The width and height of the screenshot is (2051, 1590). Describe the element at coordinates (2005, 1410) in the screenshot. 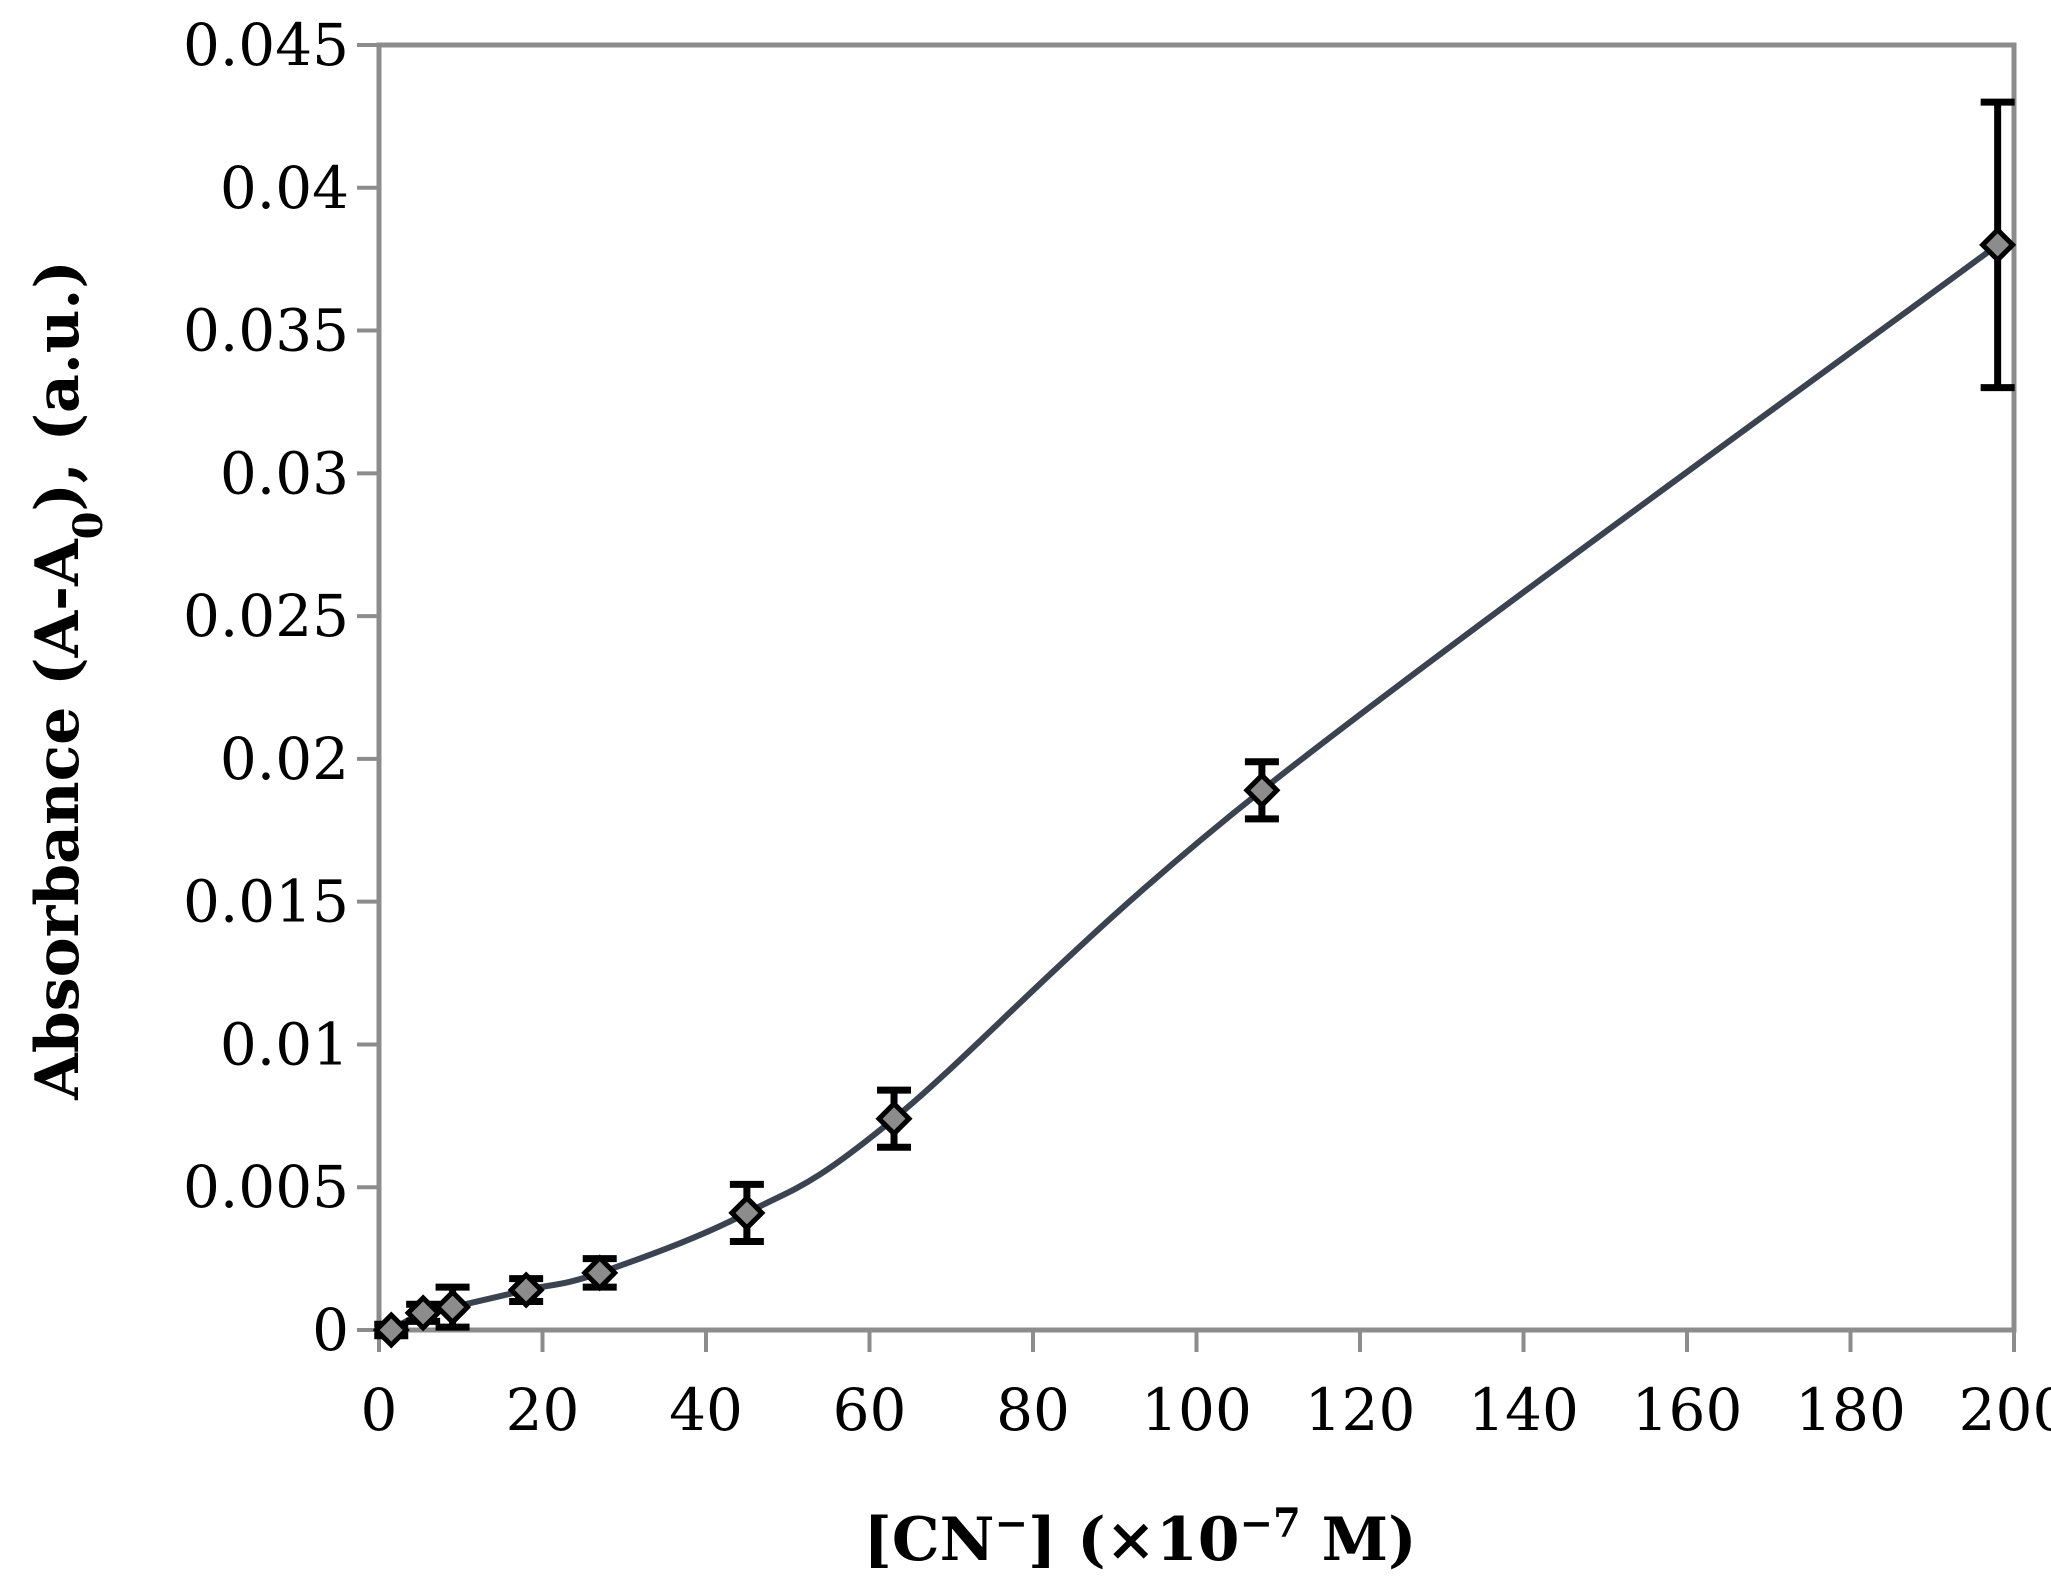

I see `x-tick-label: 200` at that location.